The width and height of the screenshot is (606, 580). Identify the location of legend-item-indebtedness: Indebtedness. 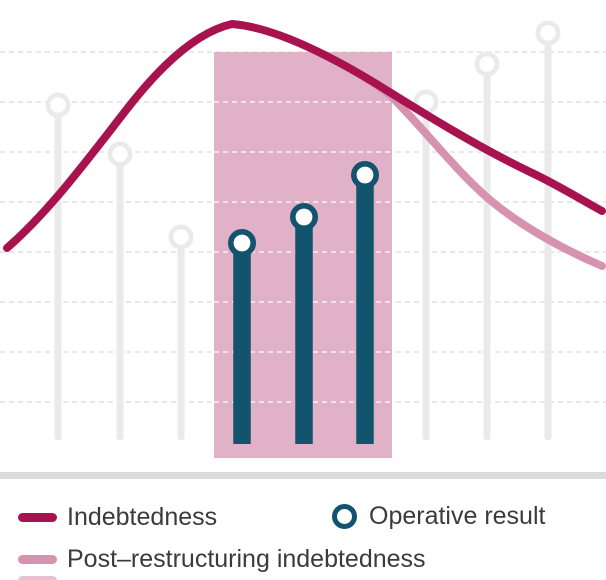
(117, 517).